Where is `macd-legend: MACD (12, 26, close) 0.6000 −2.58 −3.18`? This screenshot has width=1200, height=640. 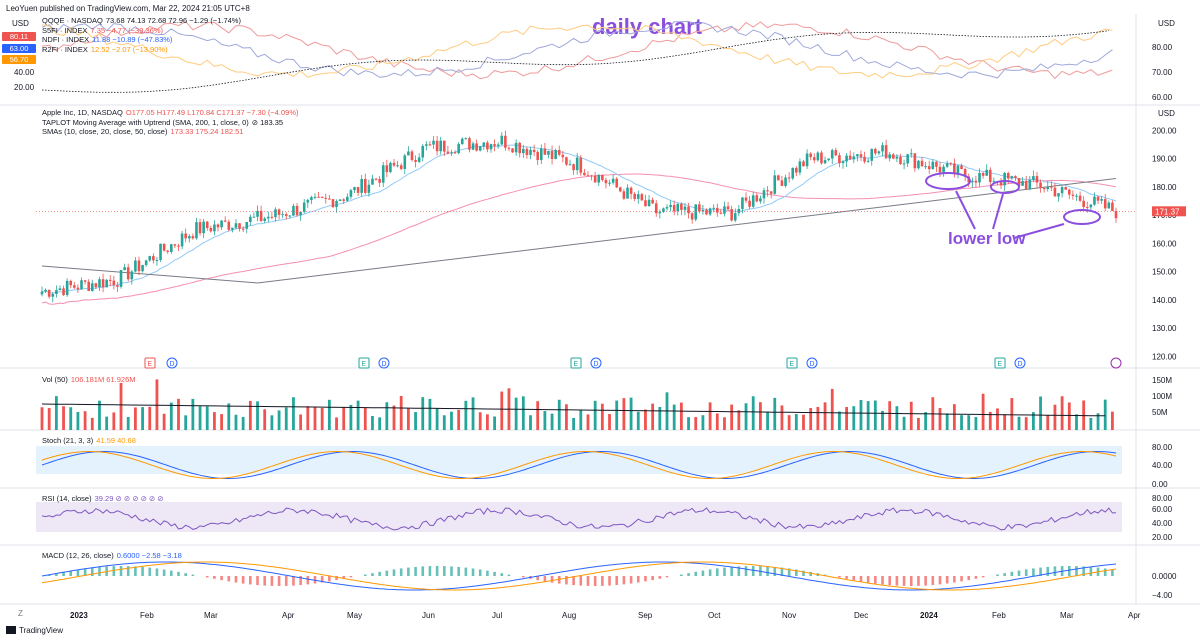 macd-legend: MACD (12, 26, close) 0.6000 −2.58 −3.18 is located at coordinates (112, 555).